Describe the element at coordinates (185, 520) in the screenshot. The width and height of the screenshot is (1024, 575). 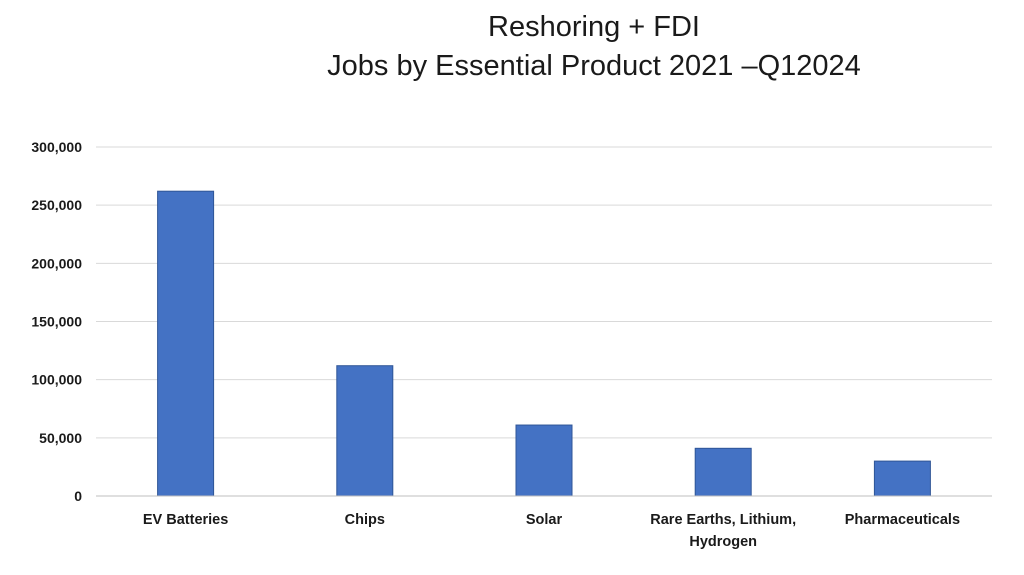
I see `x-category-label: EV Batteries` at that location.